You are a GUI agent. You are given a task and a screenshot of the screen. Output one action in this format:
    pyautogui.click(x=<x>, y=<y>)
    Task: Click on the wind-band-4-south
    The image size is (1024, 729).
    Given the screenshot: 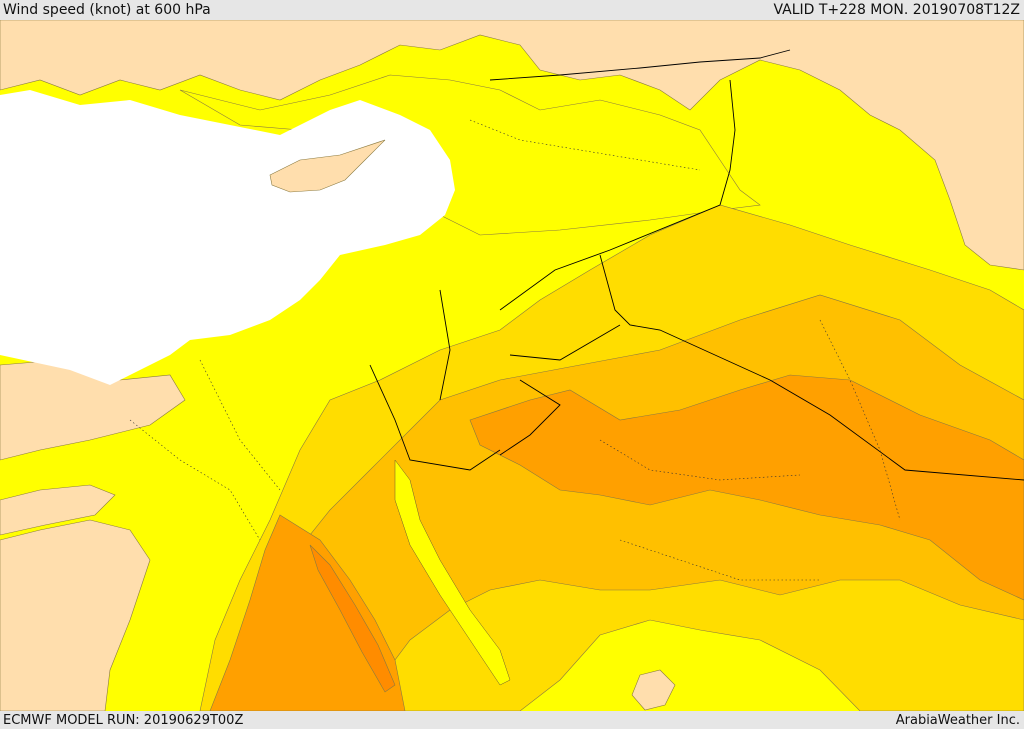 What is the action you would take?
    pyautogui.click(x=307, y=612)
    